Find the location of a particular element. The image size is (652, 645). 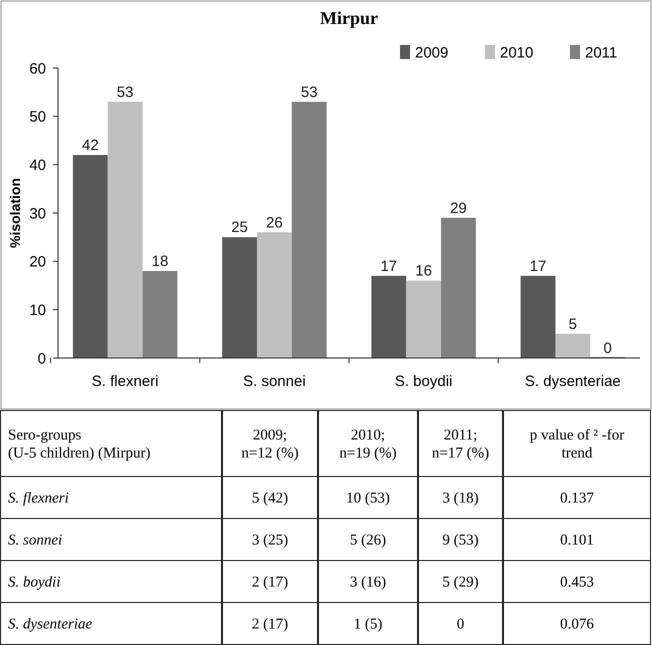

data-label: 26 is located at coordinates (274, 223).